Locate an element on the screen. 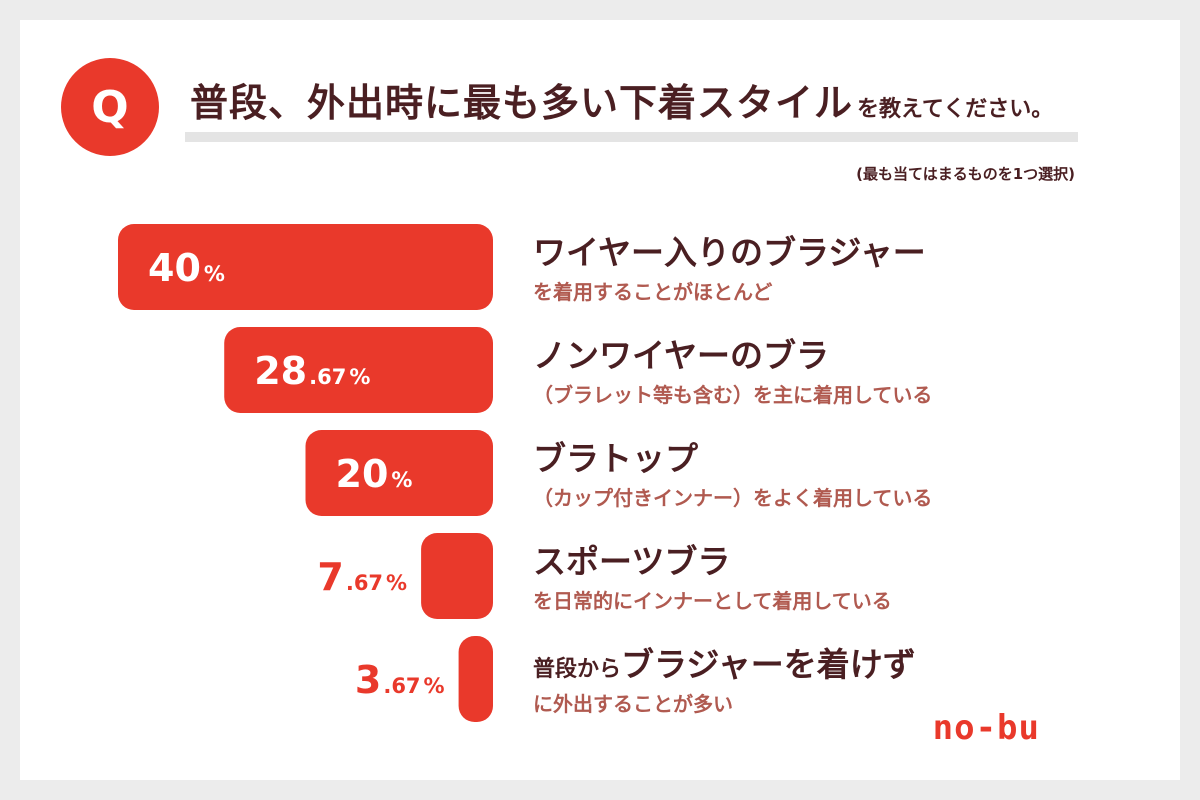  value-label-4: 7.67% is located at coordinates (362, 577).